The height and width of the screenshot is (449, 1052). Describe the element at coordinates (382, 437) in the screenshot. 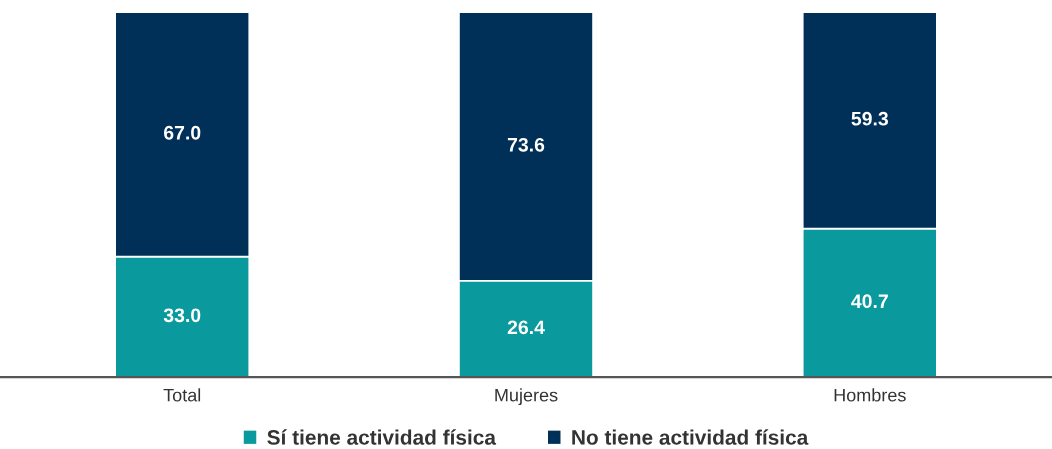

I see `legend-label: Sí tiene actividad física` at that location.